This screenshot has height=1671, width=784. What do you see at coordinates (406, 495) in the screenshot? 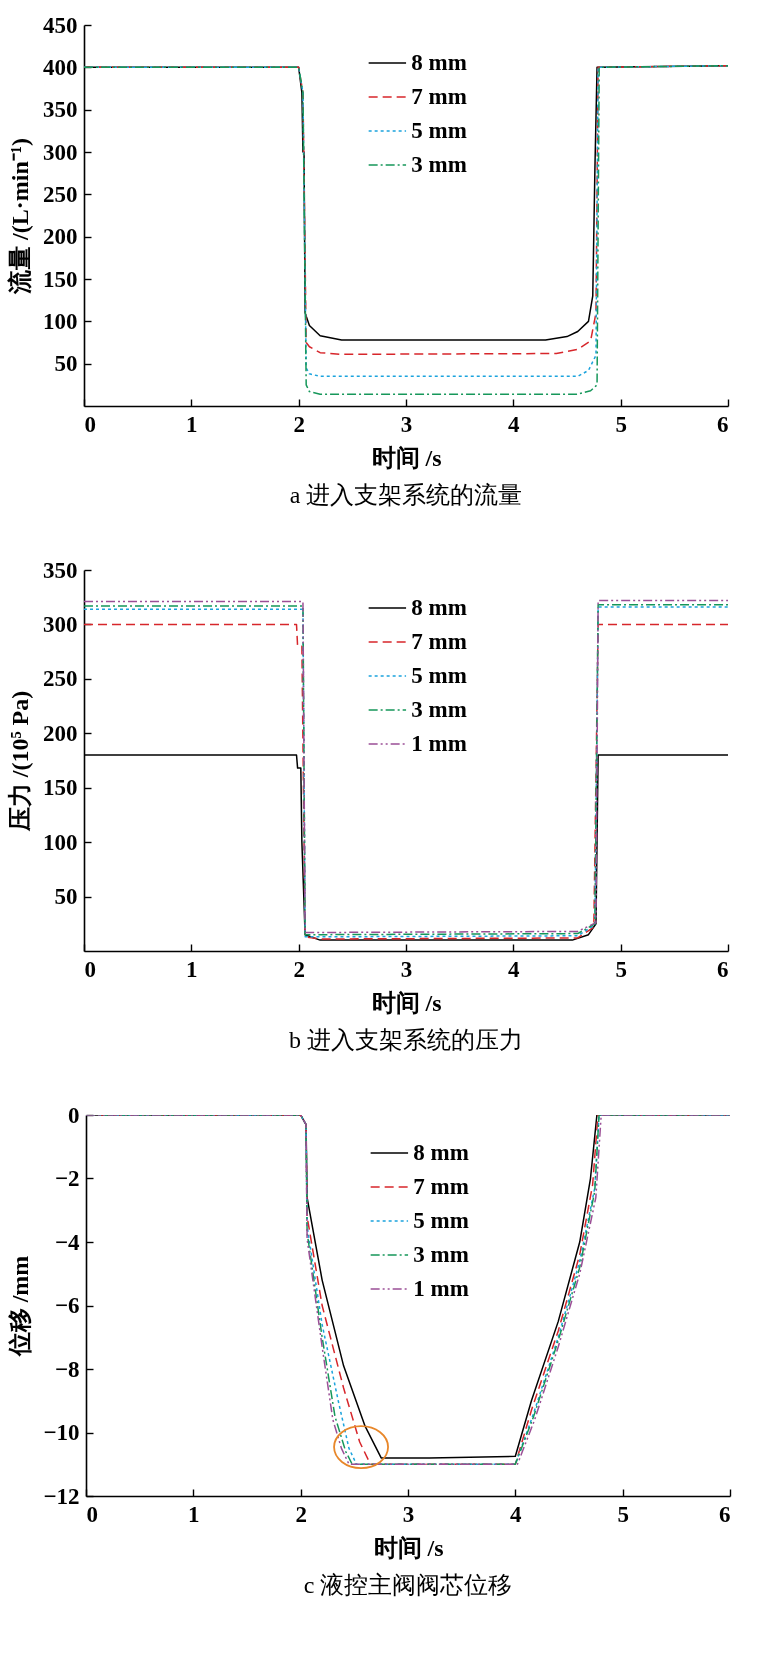
I see `text: a 进入支架系统的流量` at bounding box center [406, 495].